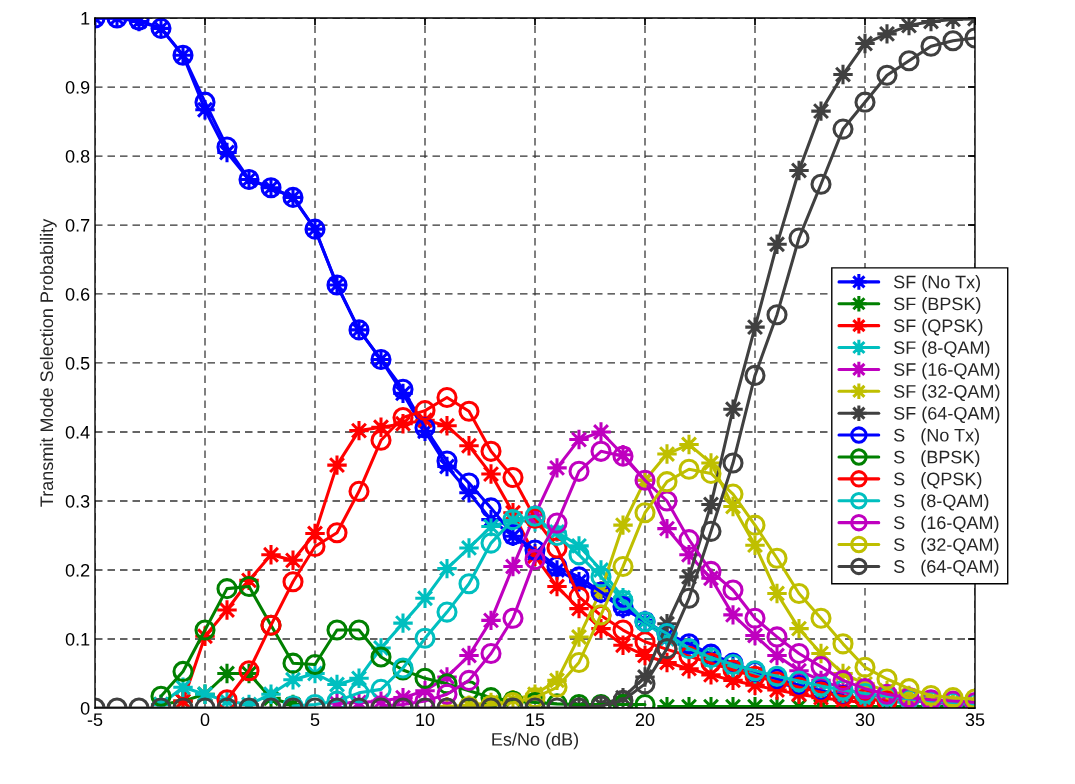 The width and height of the screenshot is (1075, 784). Describe the element at coordinates (77, 570) in the screenshot. I see `y-tick-label: 0.2` at that location.